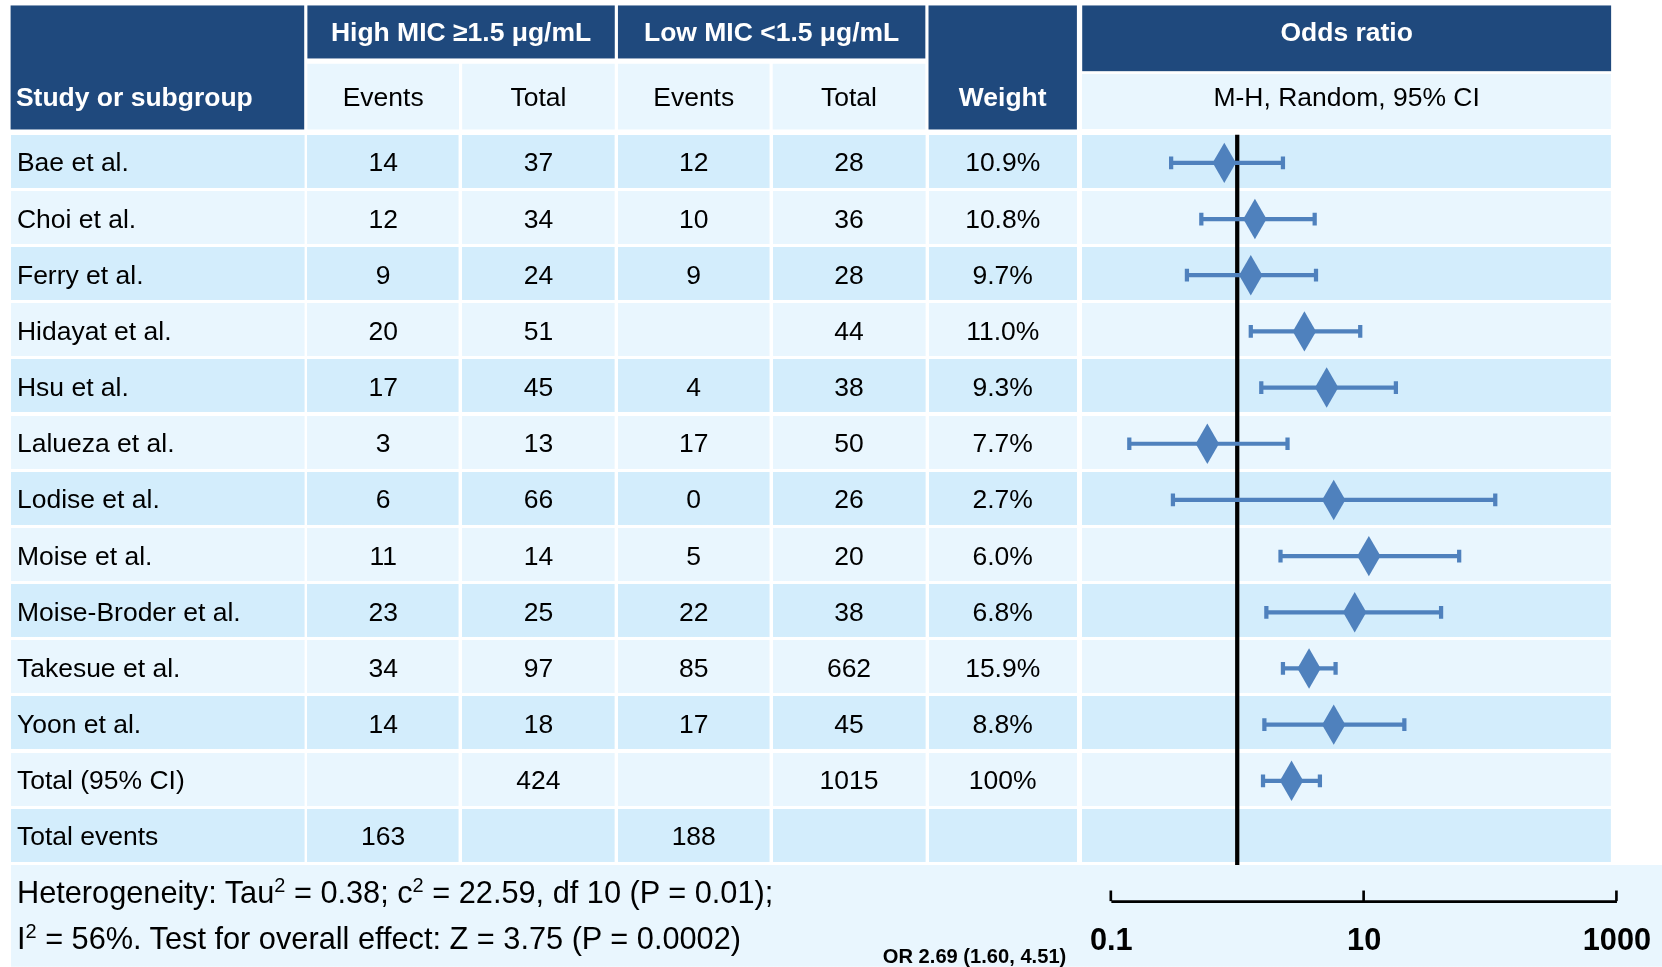 The height and width of the screenshot is (967, 1662). Describe the element at coordinates (1617, 940) in the screenshot. I see `x-tick-label: 1000` at that location.